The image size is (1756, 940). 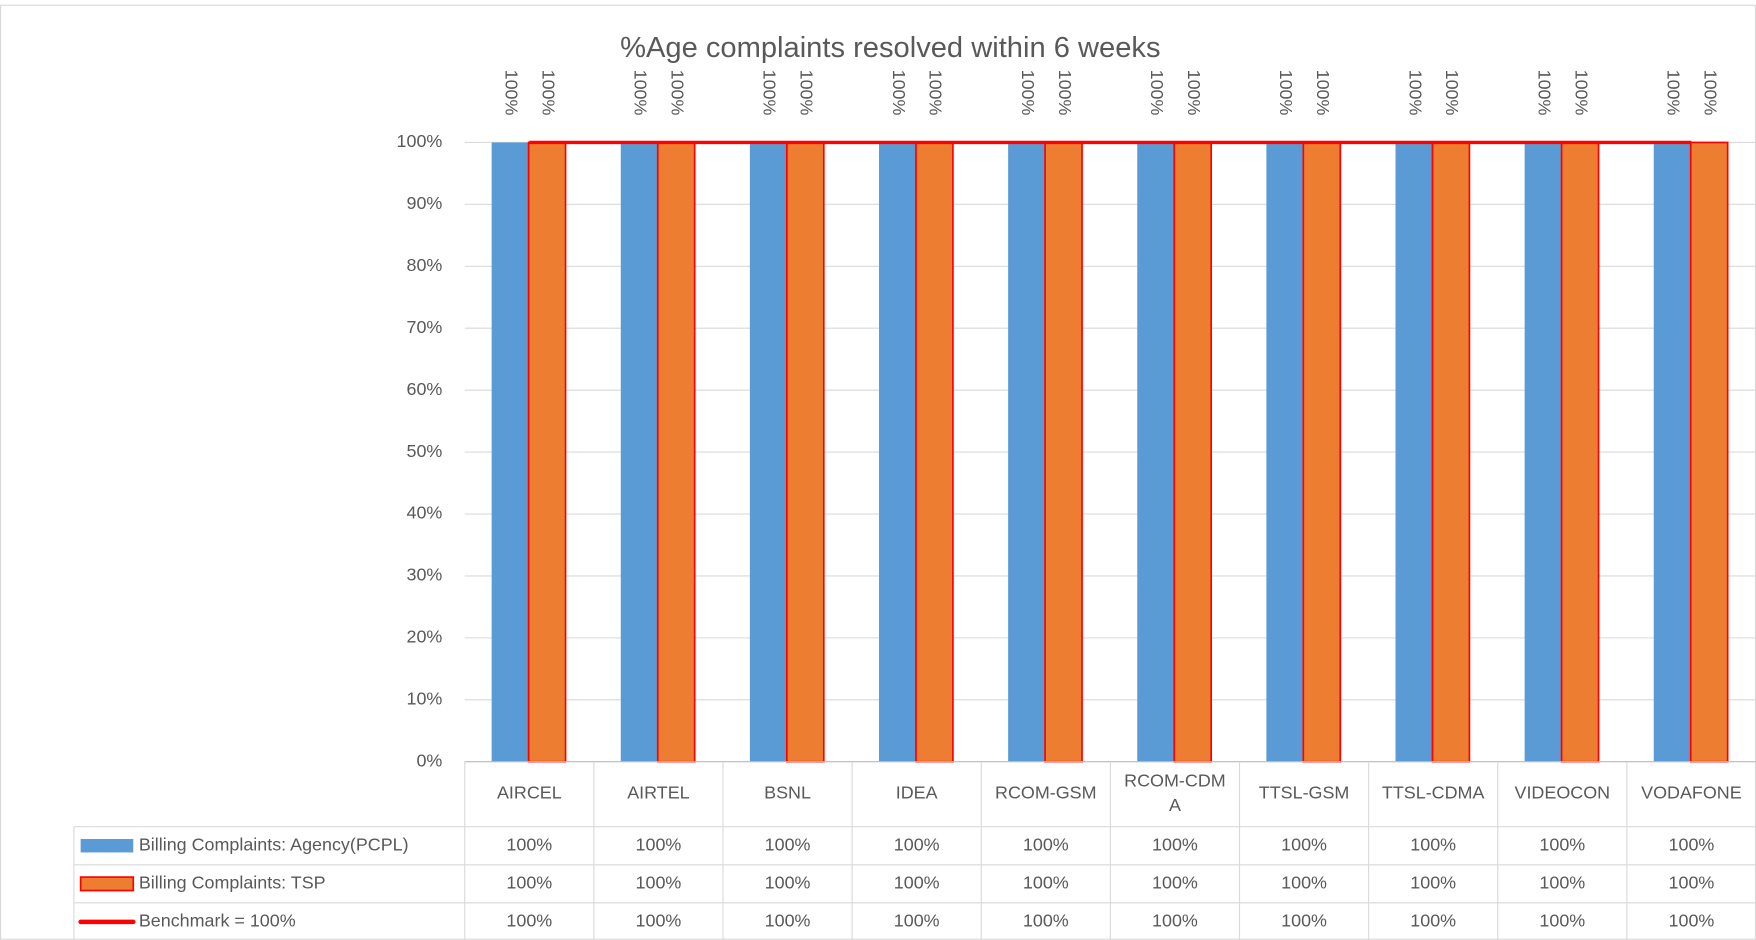 I want to click on x-tick-label: RCOM-GSM, so click(x=1046, y=793).